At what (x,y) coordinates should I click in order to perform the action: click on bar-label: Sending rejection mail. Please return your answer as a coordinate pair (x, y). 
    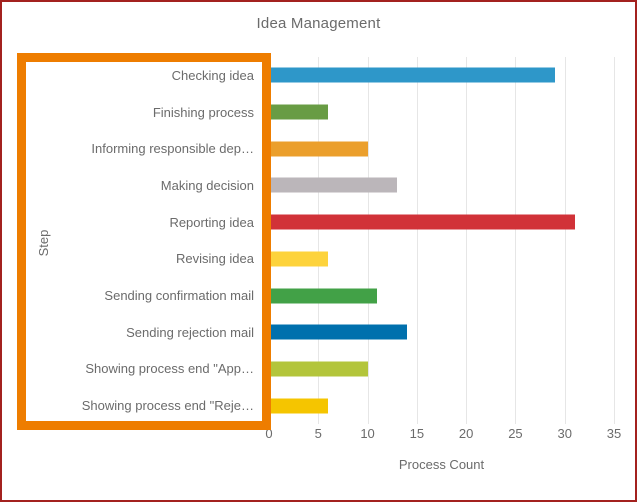
    Looking at the image, I should click on (190, 332).